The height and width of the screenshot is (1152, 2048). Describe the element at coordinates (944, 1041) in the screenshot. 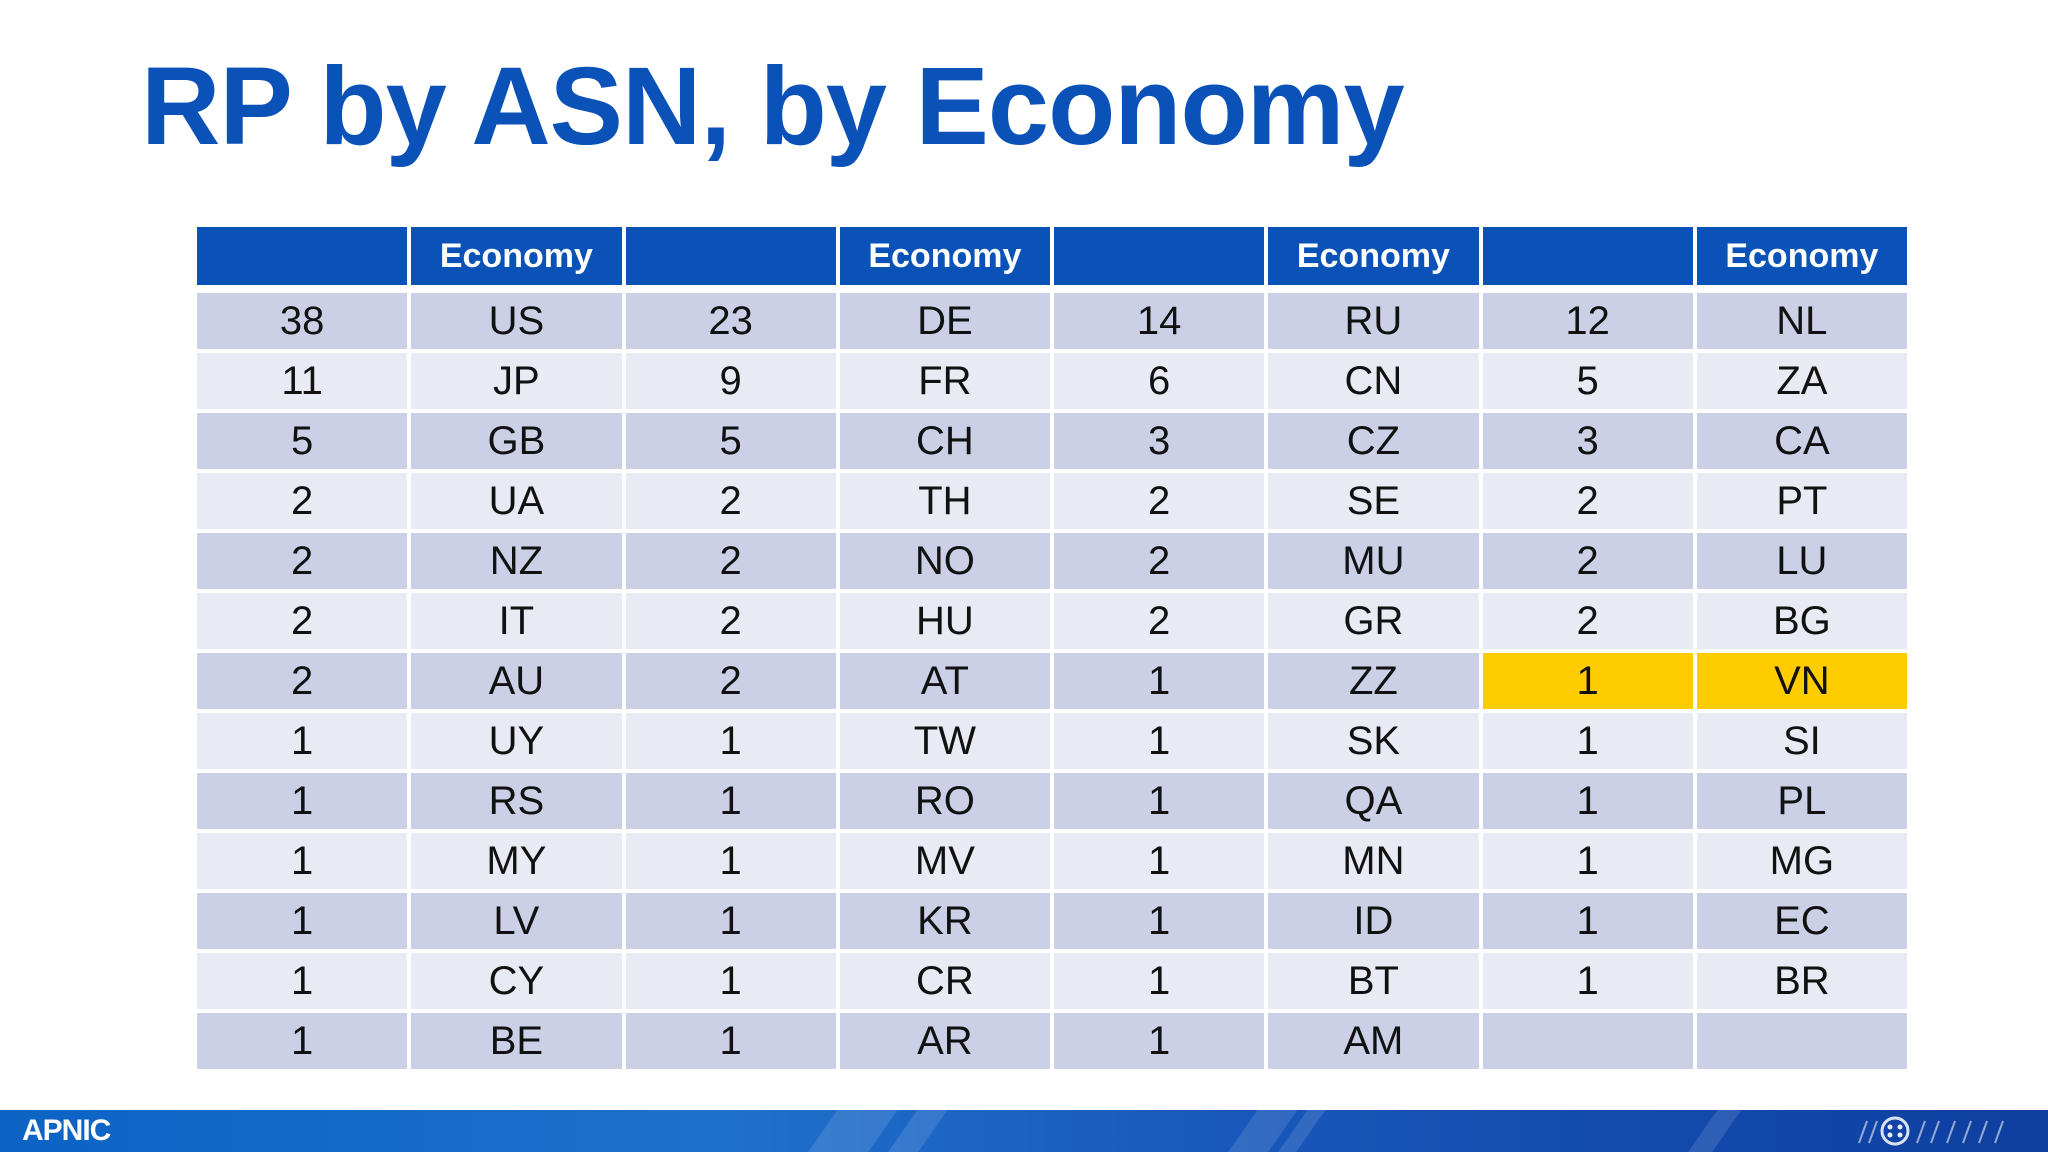

I see `economy-cell: AR` at that location.